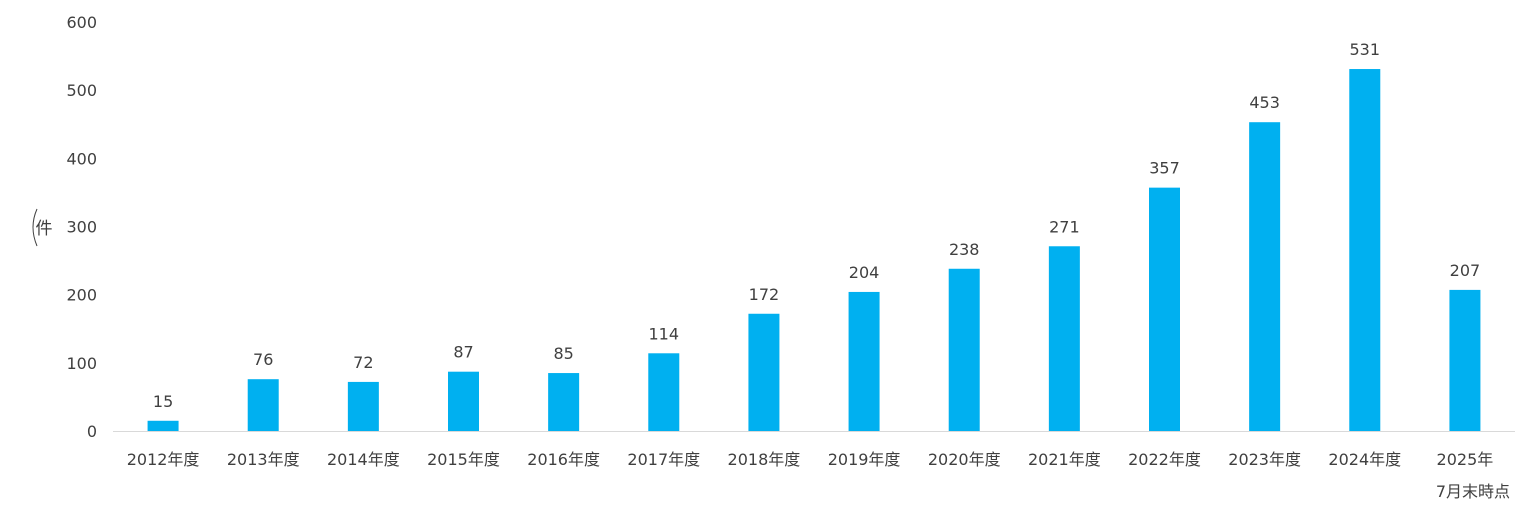 This screenshot has width=1538, height=520. I want to click on x-category-label: 2013年度, so click(263, 459).